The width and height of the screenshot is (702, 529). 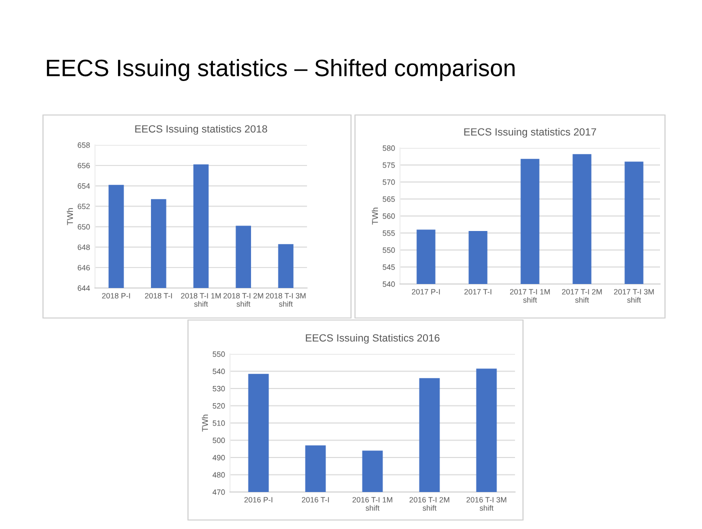 What do you see at coordinates (373, 339) in the screenshot?
I see `chart-title: EECS Issuing Statistics 2016` at bounding box center [373, 339].